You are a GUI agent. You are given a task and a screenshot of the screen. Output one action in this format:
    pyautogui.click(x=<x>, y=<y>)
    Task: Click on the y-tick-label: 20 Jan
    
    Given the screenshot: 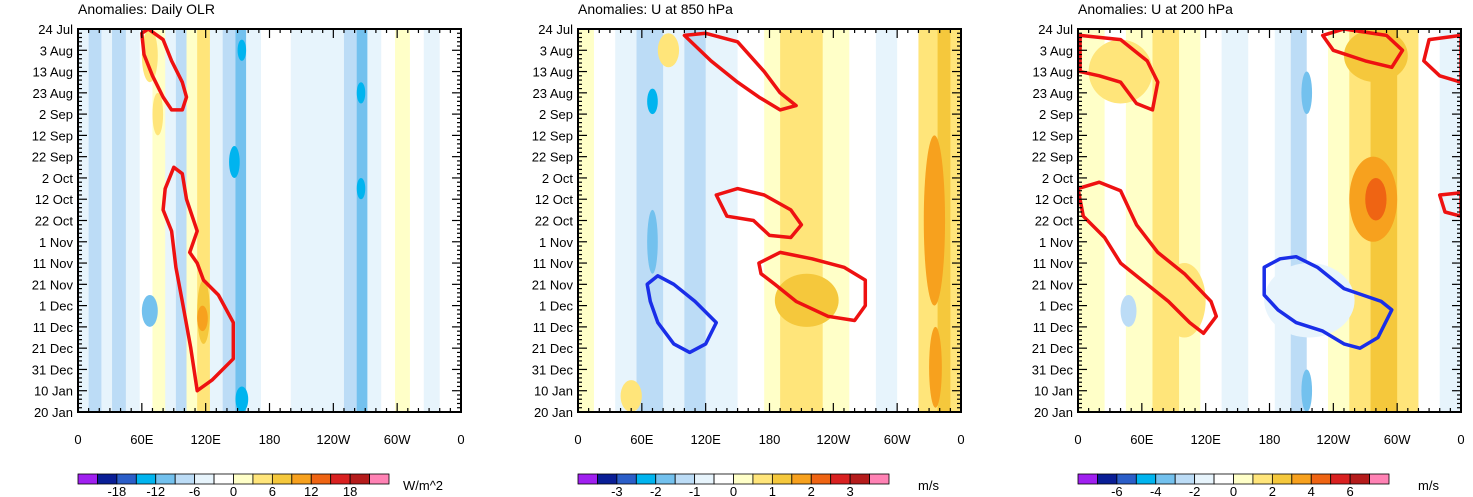 What is the action you would take?
    pyautogui.click(x=553, y=412)
    